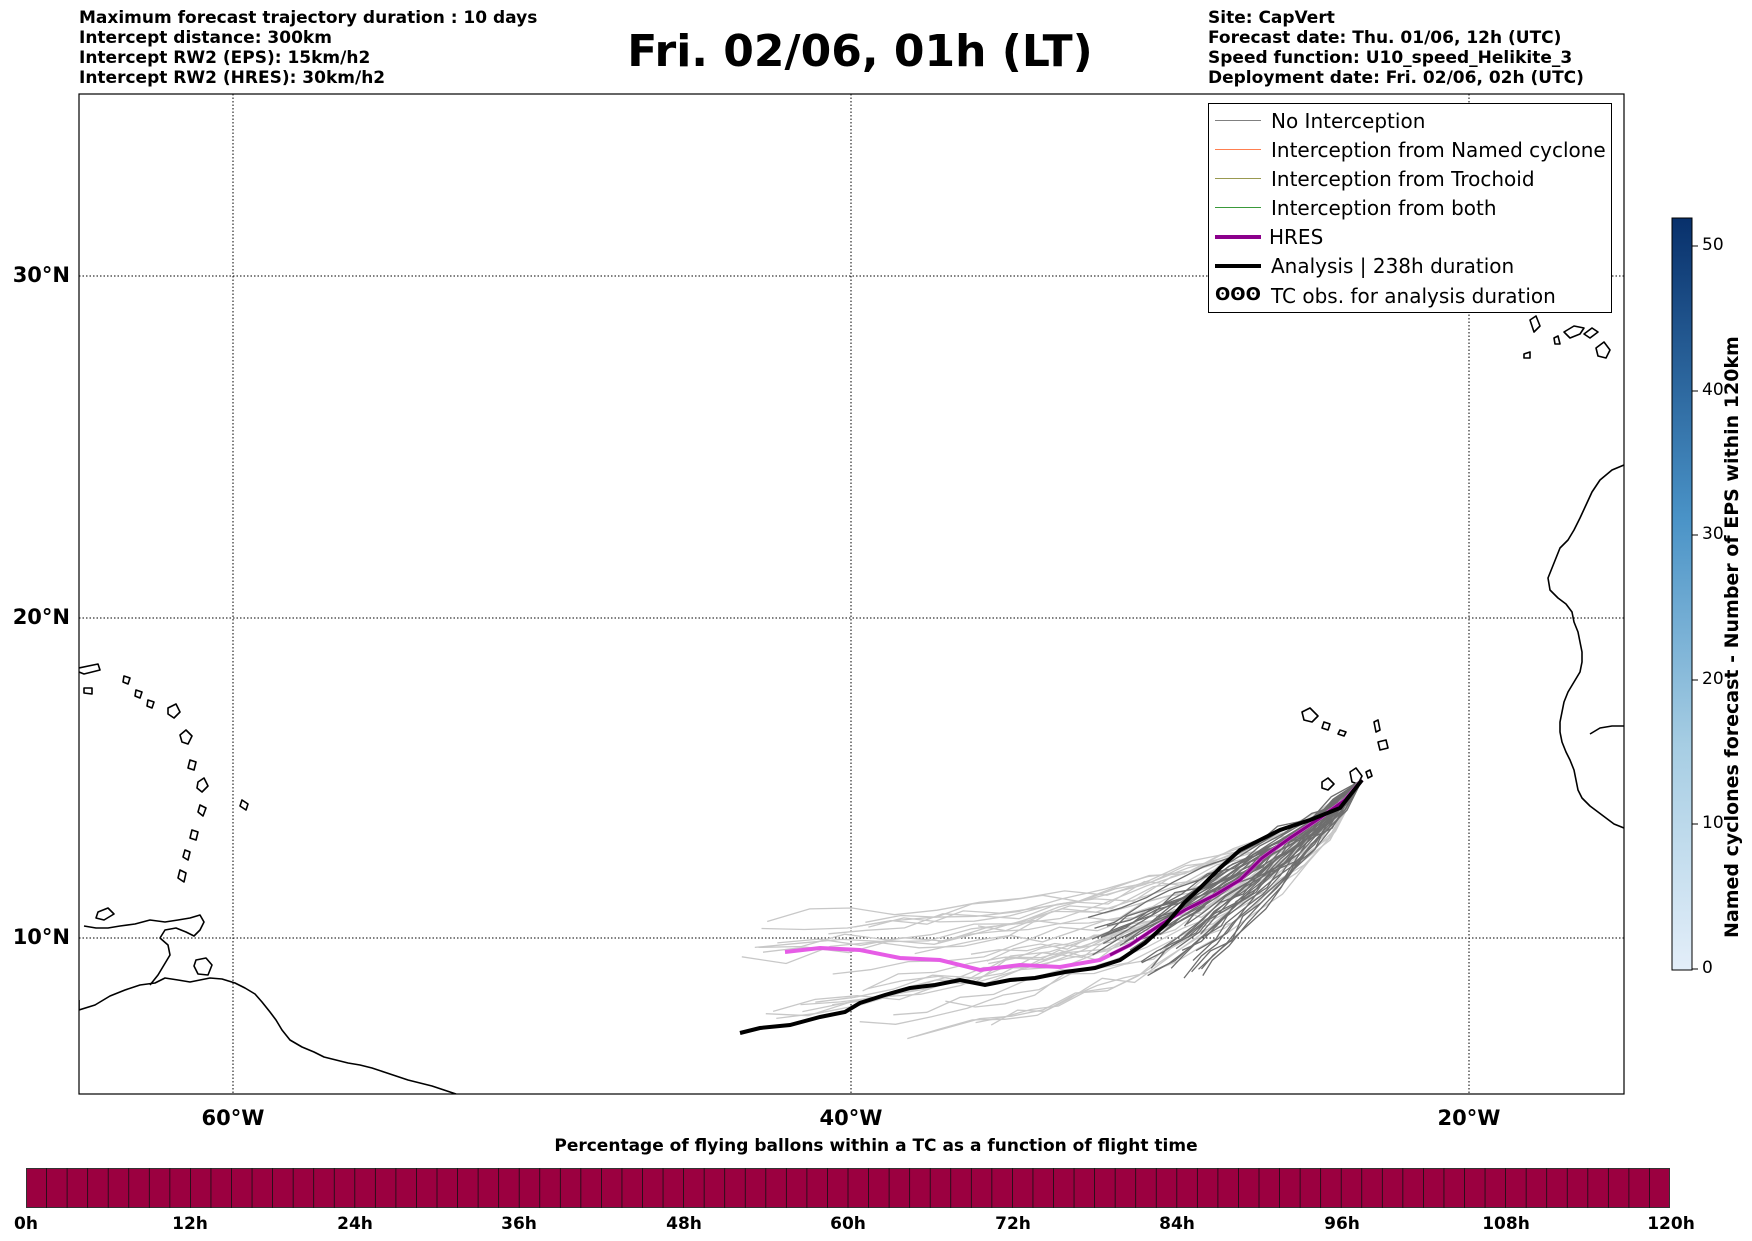 Image resolution: width=1752 pixels, height=1241 pixels. I want to click on flight-time-tick-label: 24h, so click(355, 1224).